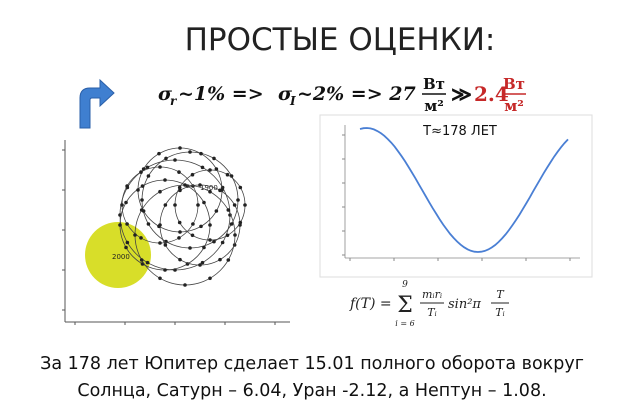 The image size is (617, 420). Describe the element at coordinates (432, 294) in the screenshot. I see `text: mᵢrᵢ` at that location.